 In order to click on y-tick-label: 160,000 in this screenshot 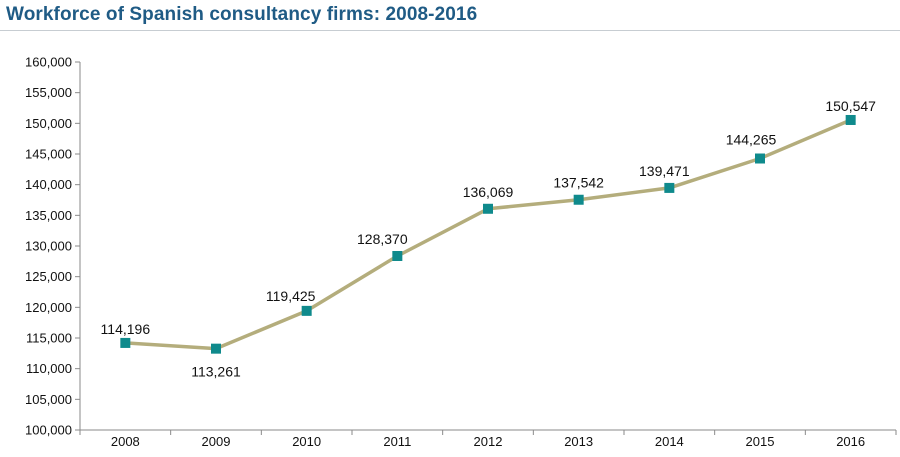, I will do `click(48, 62)`.